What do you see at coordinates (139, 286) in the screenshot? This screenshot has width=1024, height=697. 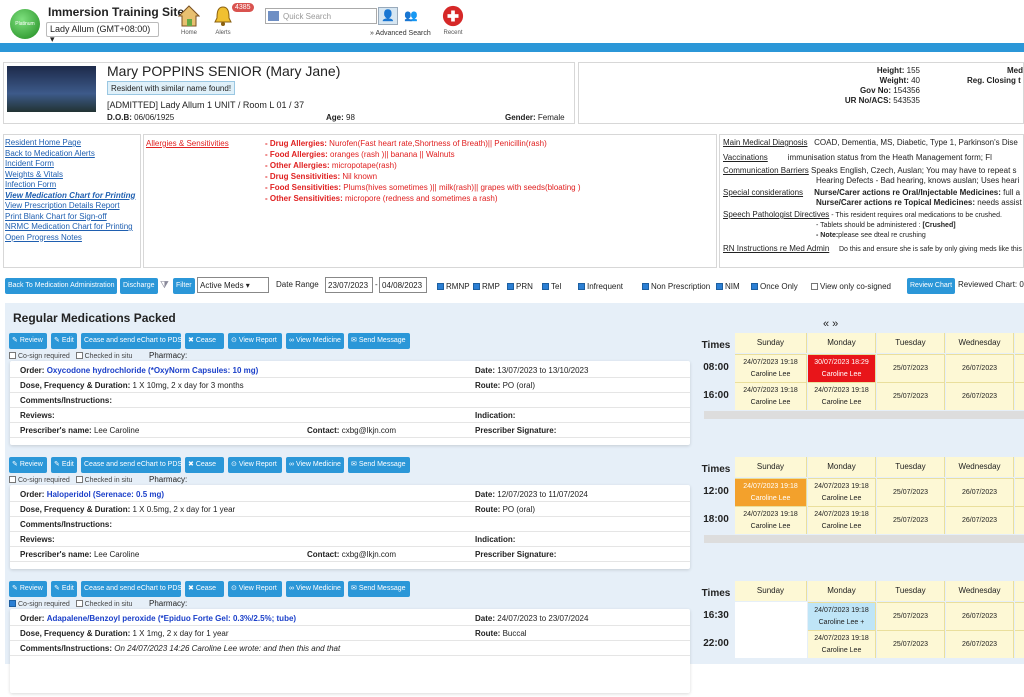 I see `discharge-button: Discharge` at bounding box center [139, 286].